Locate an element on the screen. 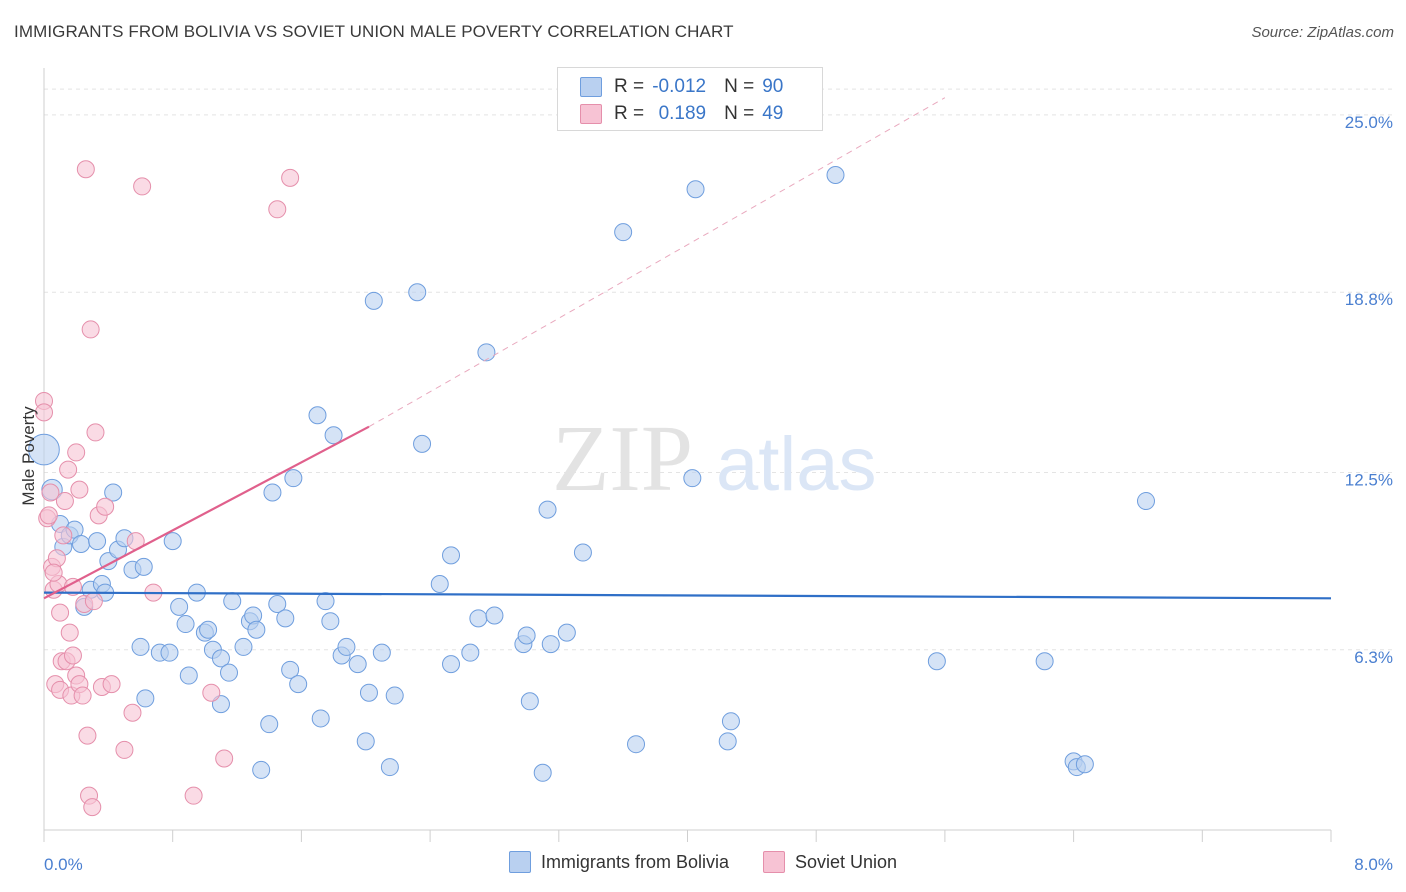  y-tick-label: 12.5% is located at coordinates (1369, 479).